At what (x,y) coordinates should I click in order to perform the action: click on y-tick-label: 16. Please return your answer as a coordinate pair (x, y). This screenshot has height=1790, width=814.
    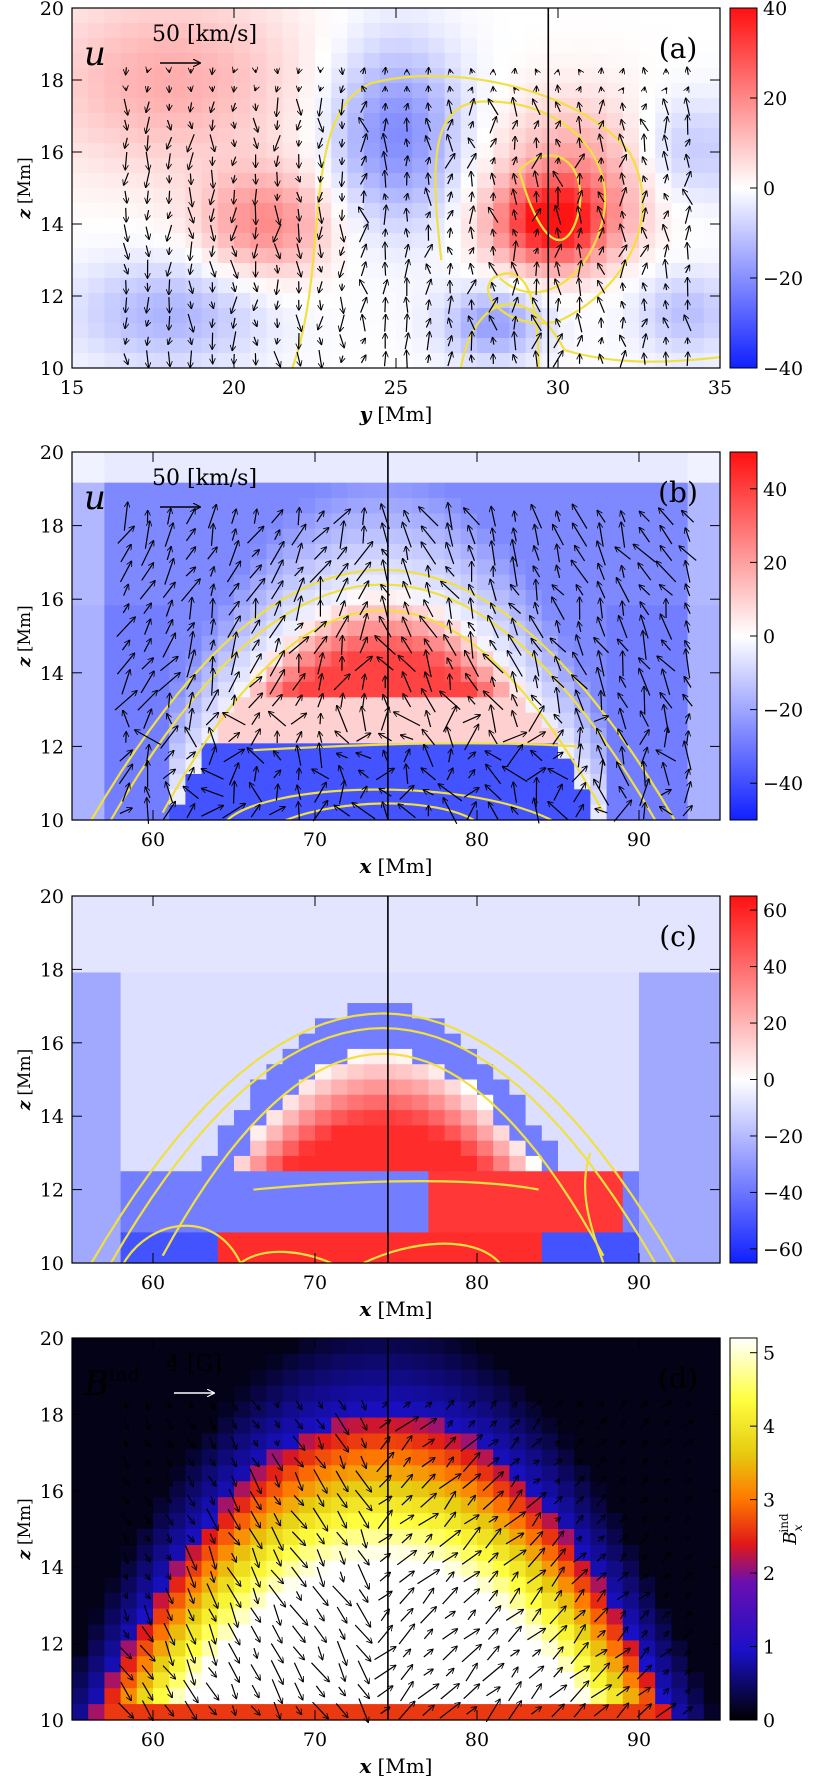
    Looking at the image, I should click on (52, 600).